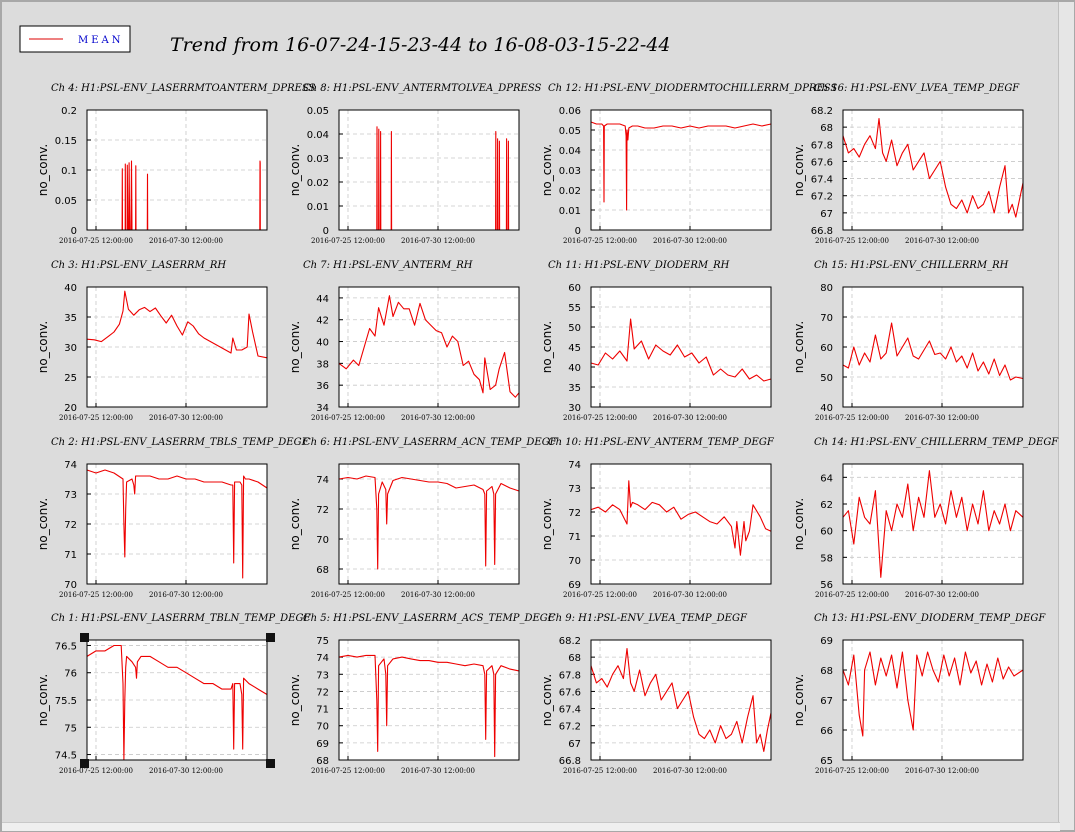  Describe the element at coordinates (1066, 416) in the screenshot. I see `right-scrollbar` at that location.